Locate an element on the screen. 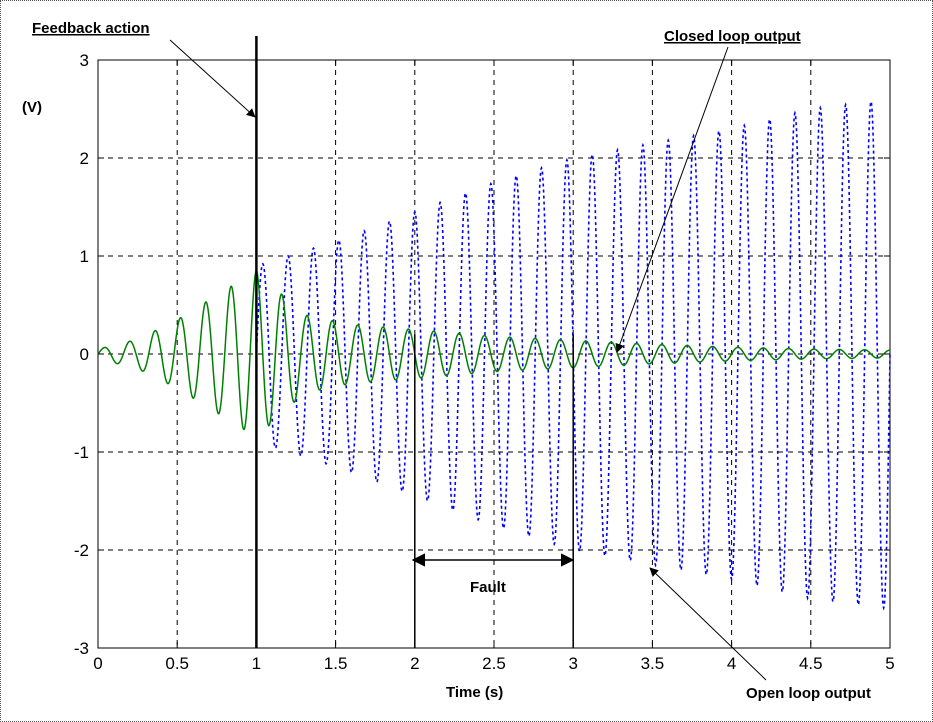  x-tick-label: 0 is located at coordinates (97, 663).